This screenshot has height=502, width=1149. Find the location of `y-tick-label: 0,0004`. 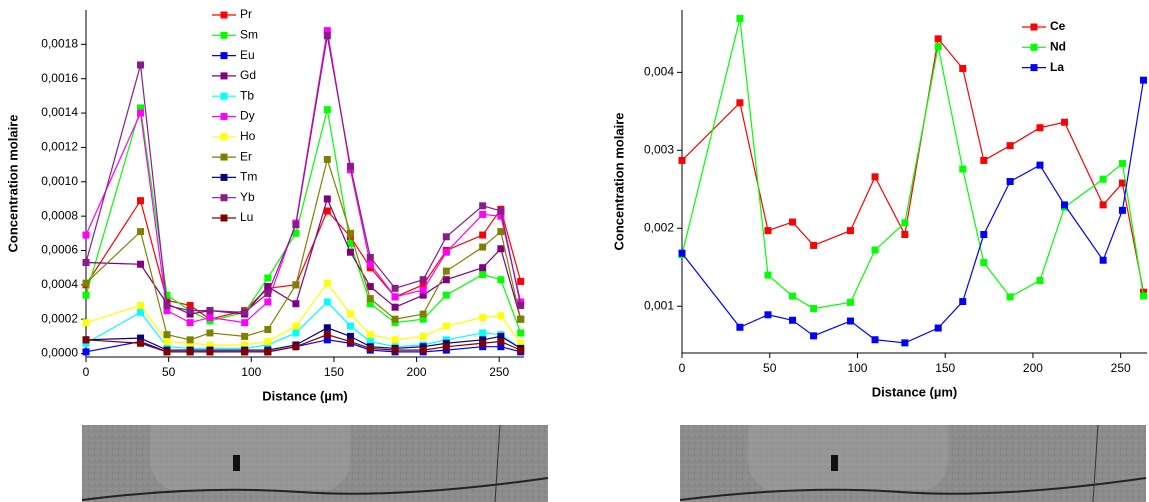

y-tick-label: 0,0004 is located at coordinates (59, 284).